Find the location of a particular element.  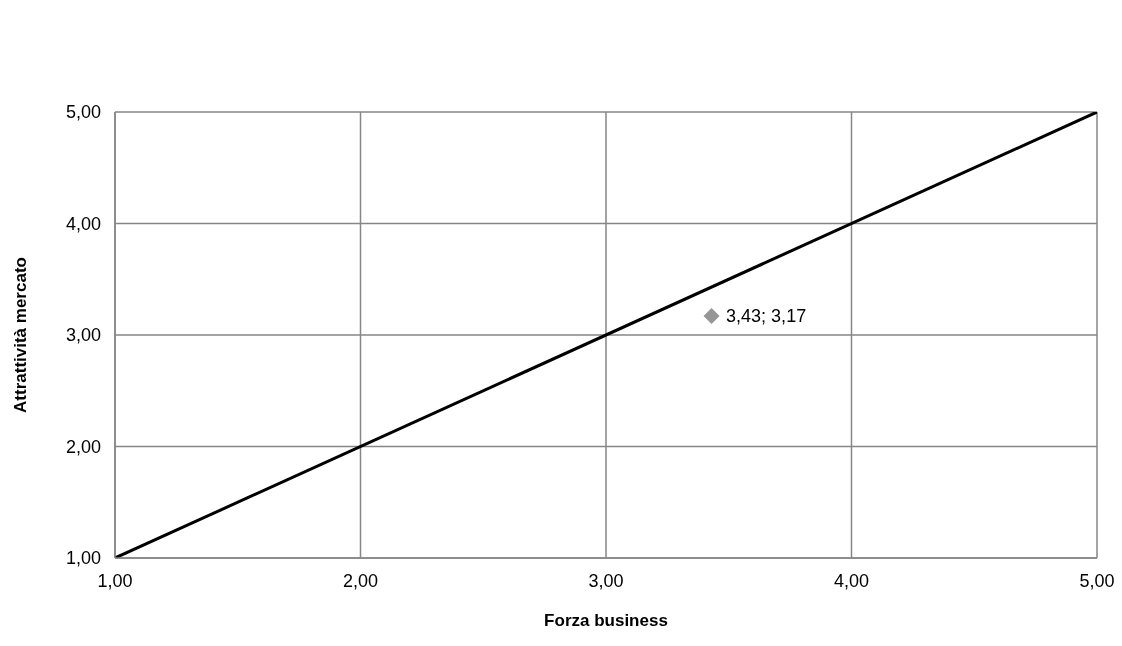

y-tick-label: 5,00 is located at coordinates (83, 112).